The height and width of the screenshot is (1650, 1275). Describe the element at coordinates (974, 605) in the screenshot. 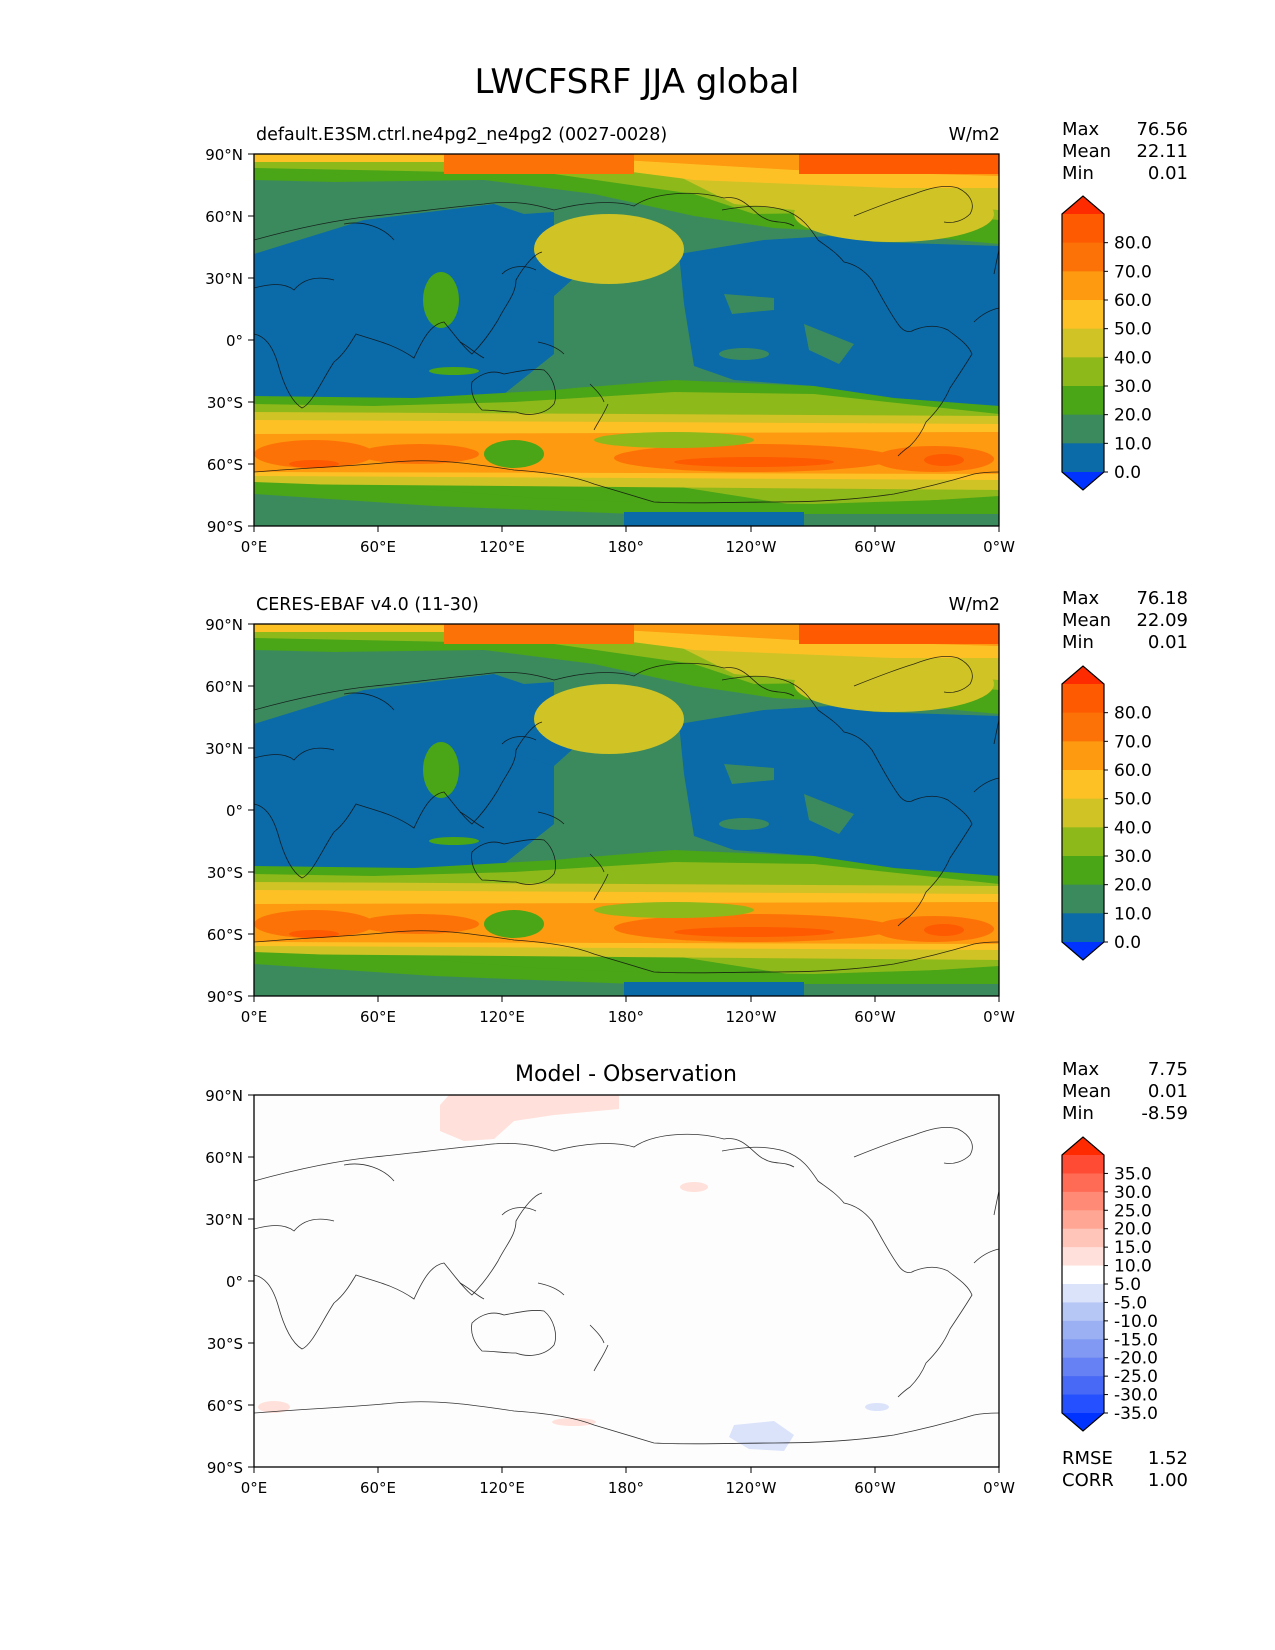

I see `observation-panel-units: W/m2` at that location.